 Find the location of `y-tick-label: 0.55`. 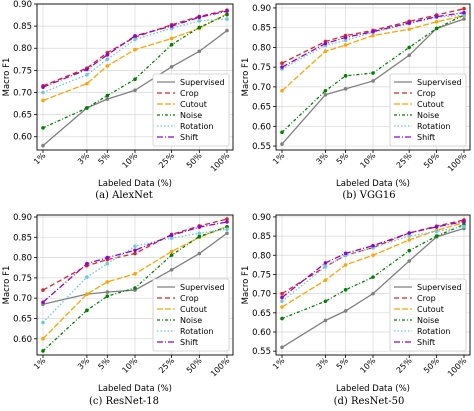

y-tick-label: 0.55 is located at coordinates (261, 147).